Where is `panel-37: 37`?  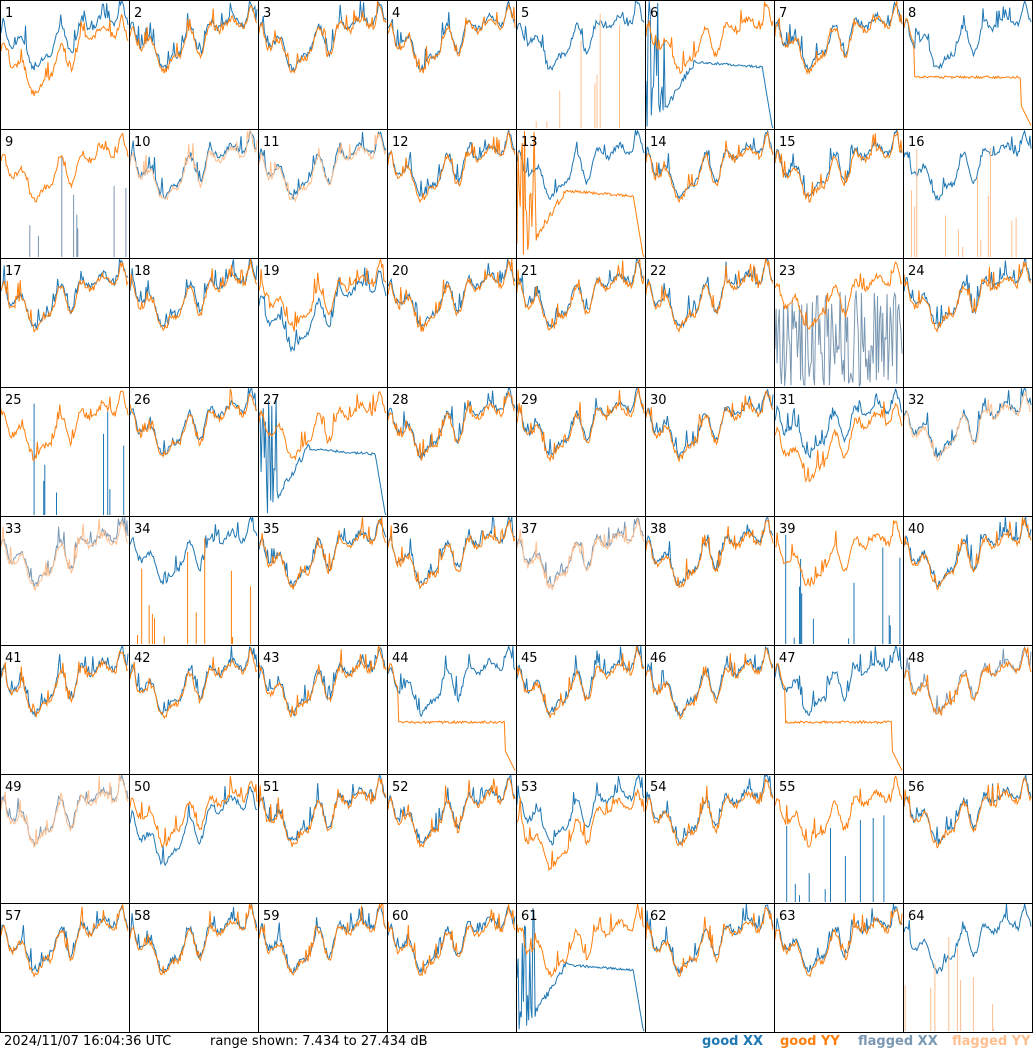 panel-37: 37 is located at coordinates (581, 581).